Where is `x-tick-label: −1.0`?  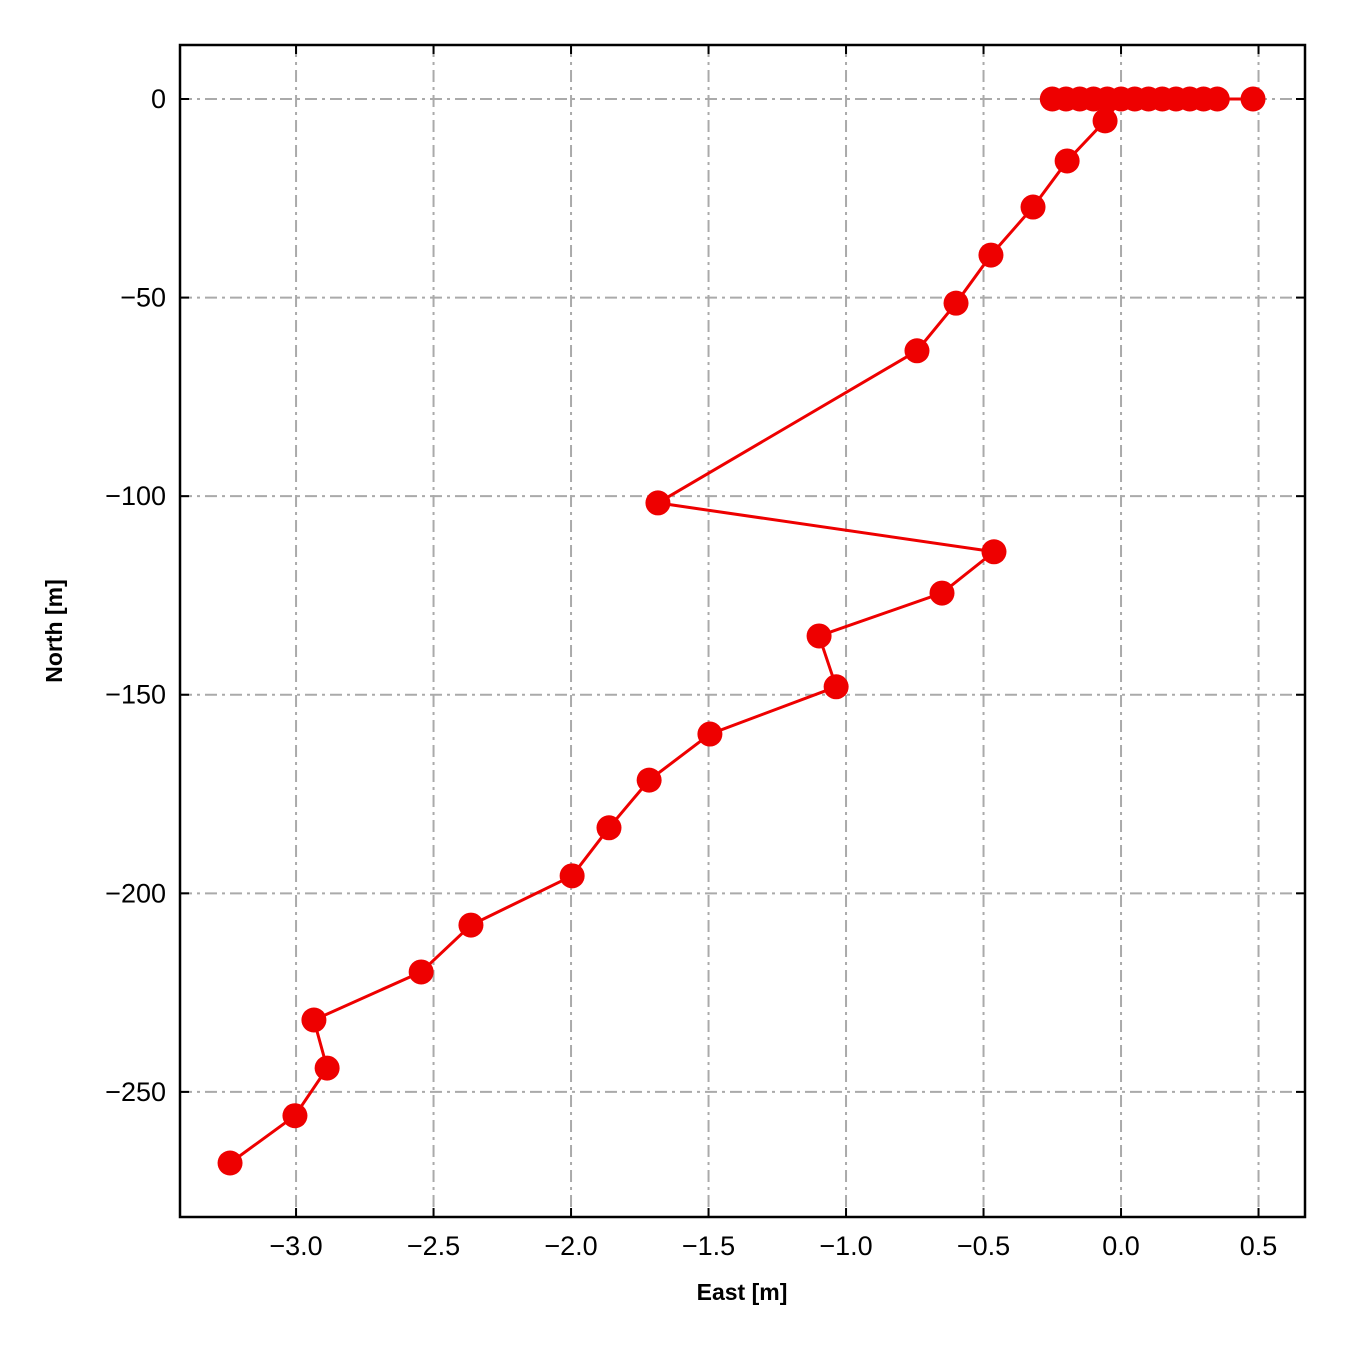
x-tick-label: −1.0 is located at coordinates (845, 1246).